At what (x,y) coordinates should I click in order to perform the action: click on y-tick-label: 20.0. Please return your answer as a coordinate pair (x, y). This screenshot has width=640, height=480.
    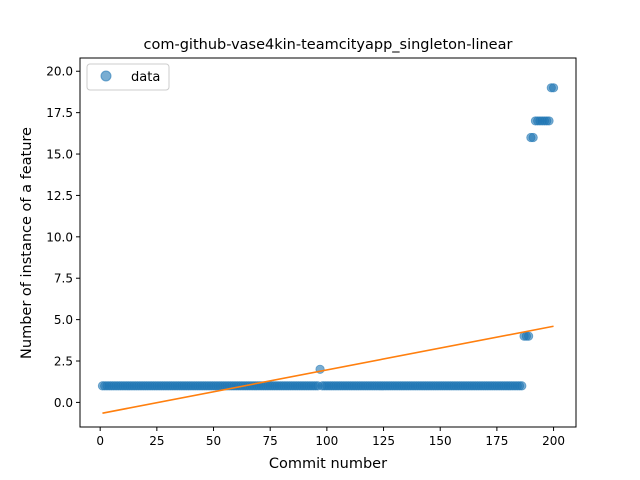
    Looking at the image, I should click on (59, 72).